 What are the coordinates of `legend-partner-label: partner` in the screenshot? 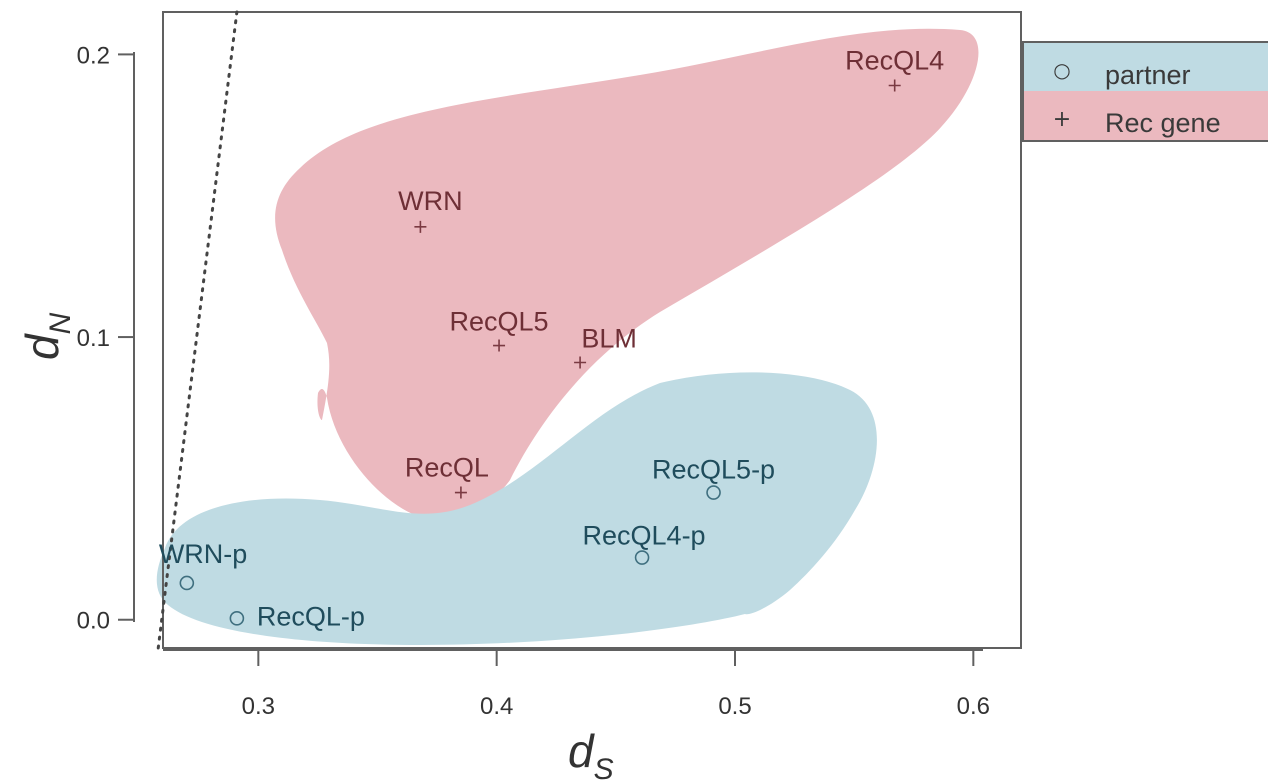 It's located at (1148, 75).